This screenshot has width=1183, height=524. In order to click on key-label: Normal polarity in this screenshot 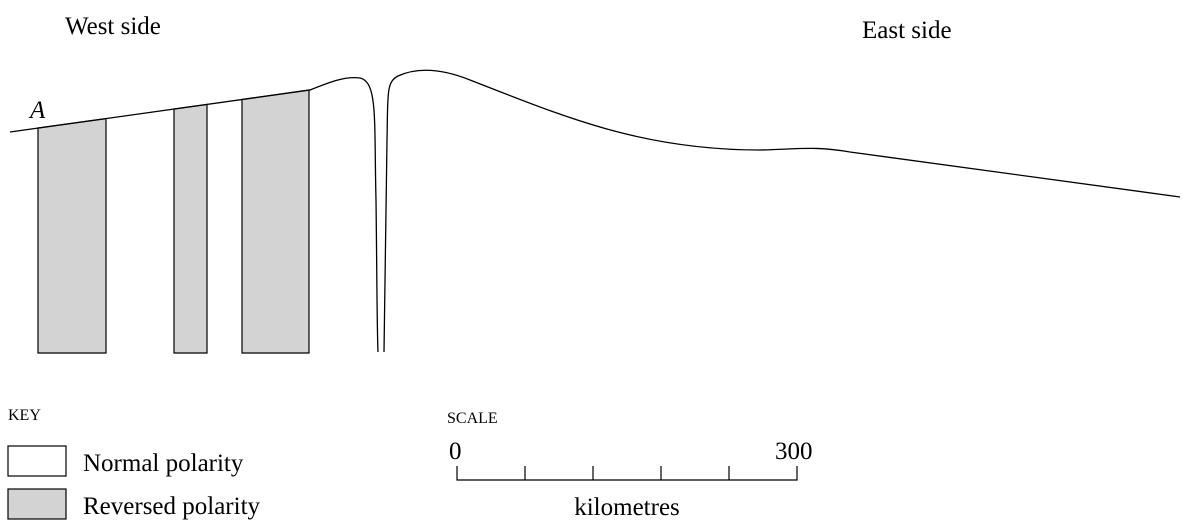, I will do `click(163, 463)`.